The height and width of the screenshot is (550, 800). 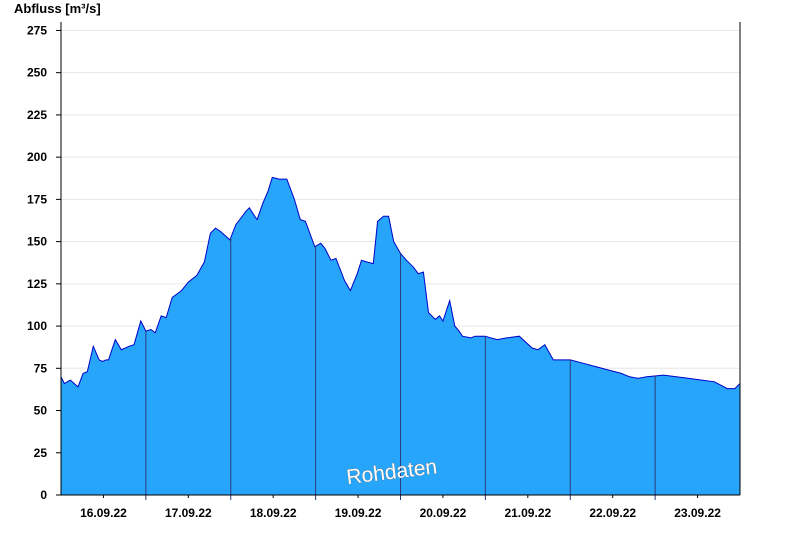 What do you see at coordinates (37, 30) in the screenshot?
I see `y-tick-label-275: 275` at bounding box center [37, 30].